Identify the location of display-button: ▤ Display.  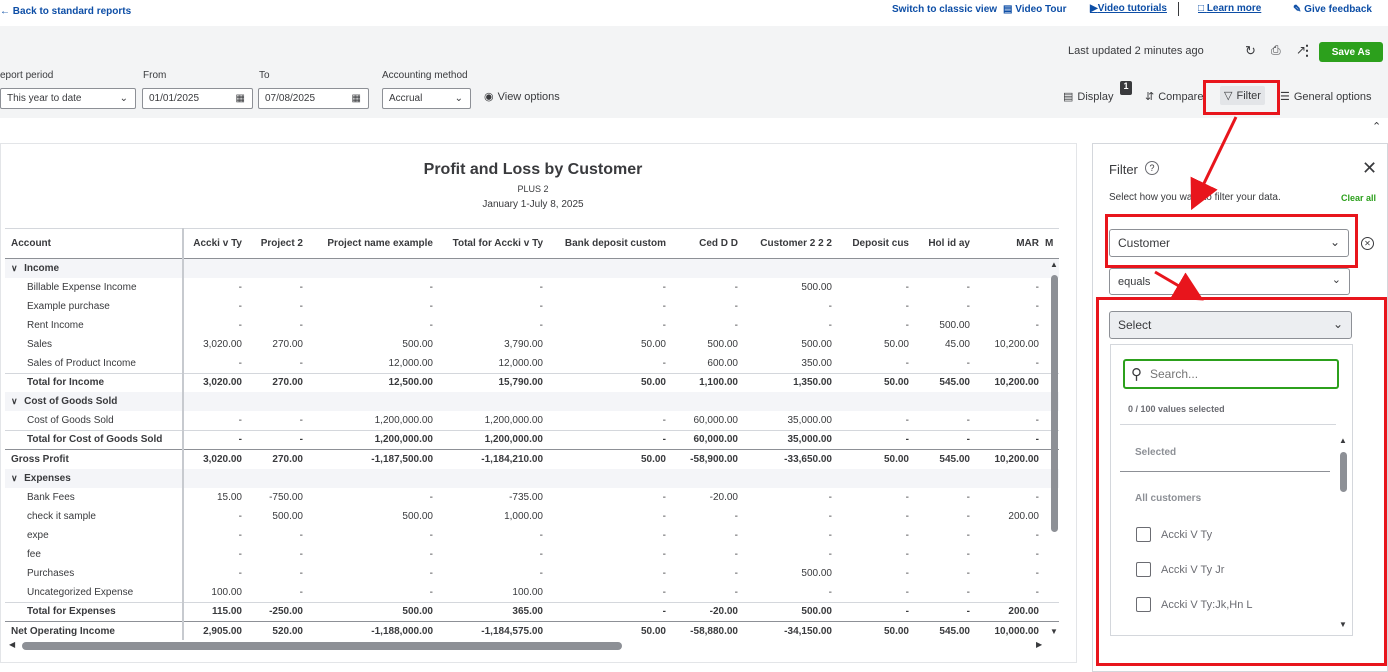
(1088, 97).